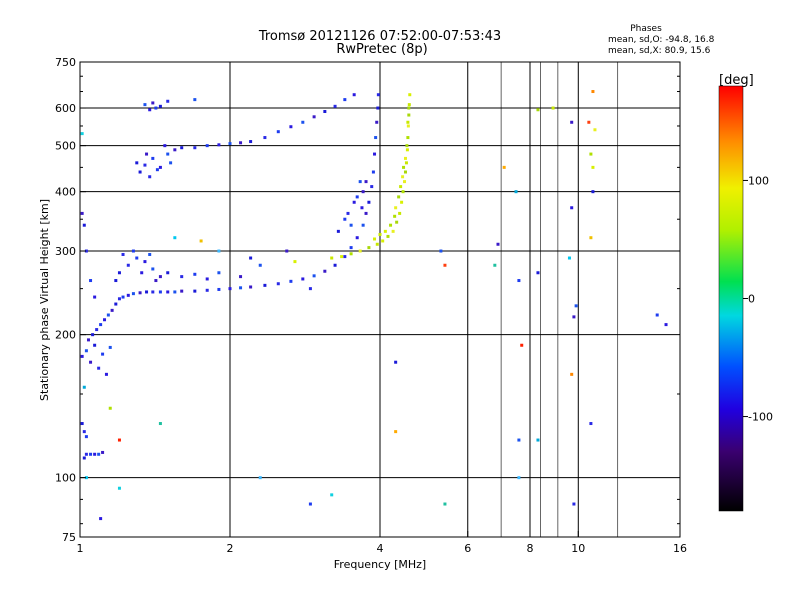 The width and height of the screenshot is (800, 600). Describe the element at coordinates (758, 299) in the screenshot. I see `colorbar-ticks: 100 0 -100` at that location.